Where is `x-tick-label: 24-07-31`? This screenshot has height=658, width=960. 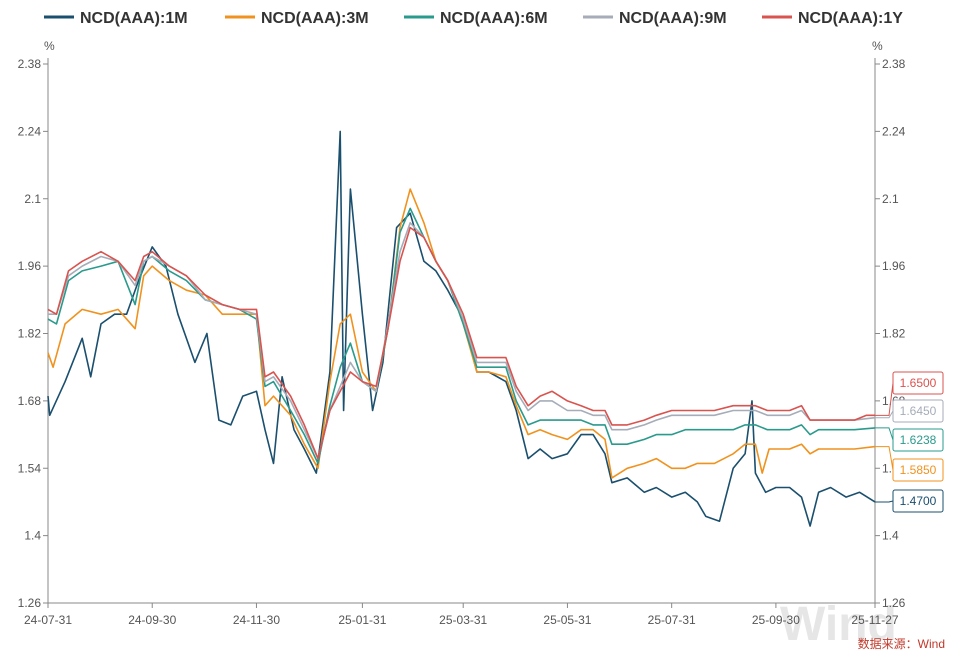
x-tick-label: 24-07-31 is located at coordinates (48, 620).